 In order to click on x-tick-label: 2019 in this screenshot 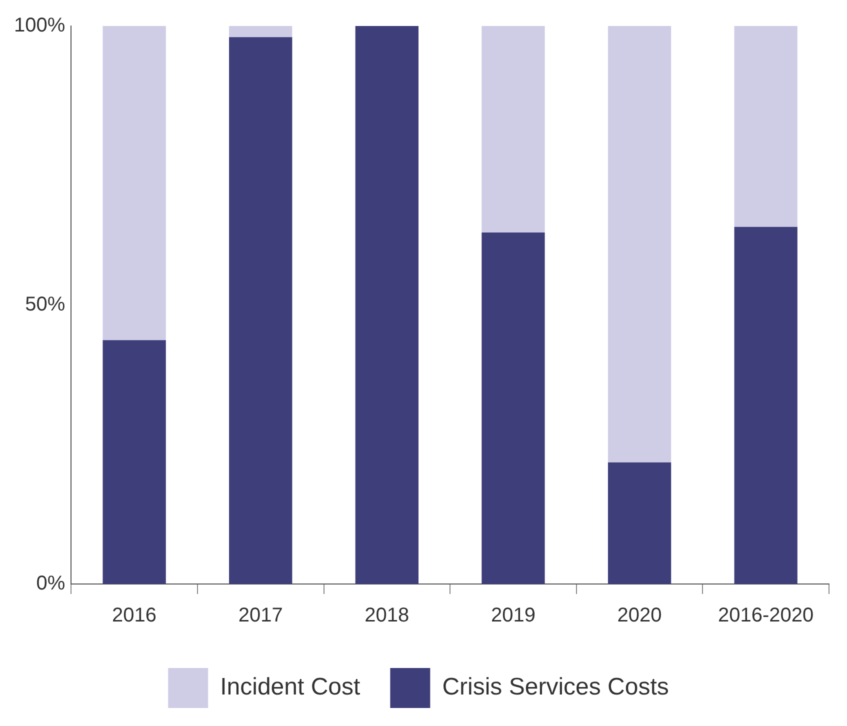, I will do `click(513, 615)`.